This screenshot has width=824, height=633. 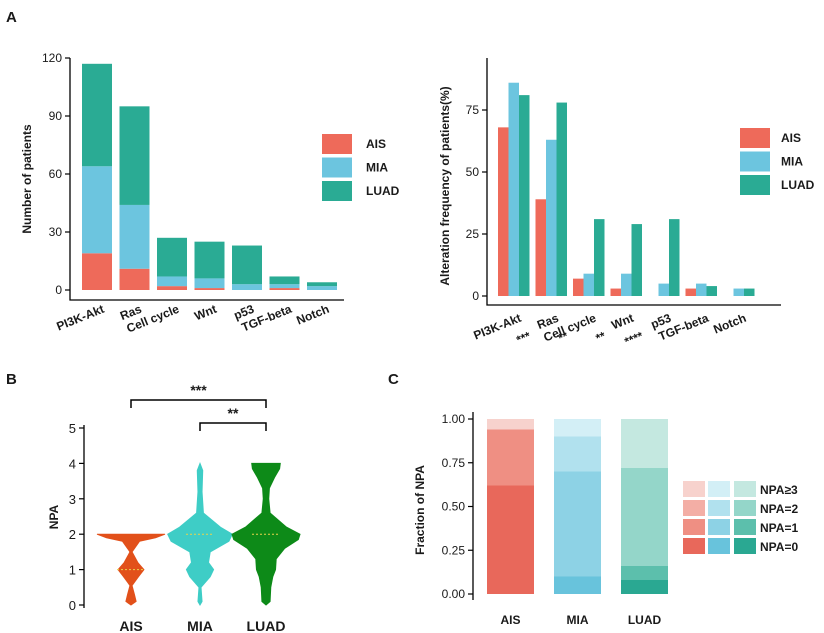 I want to click on x-tick-label: PI3K-Akt, so click(x=81, y=318).